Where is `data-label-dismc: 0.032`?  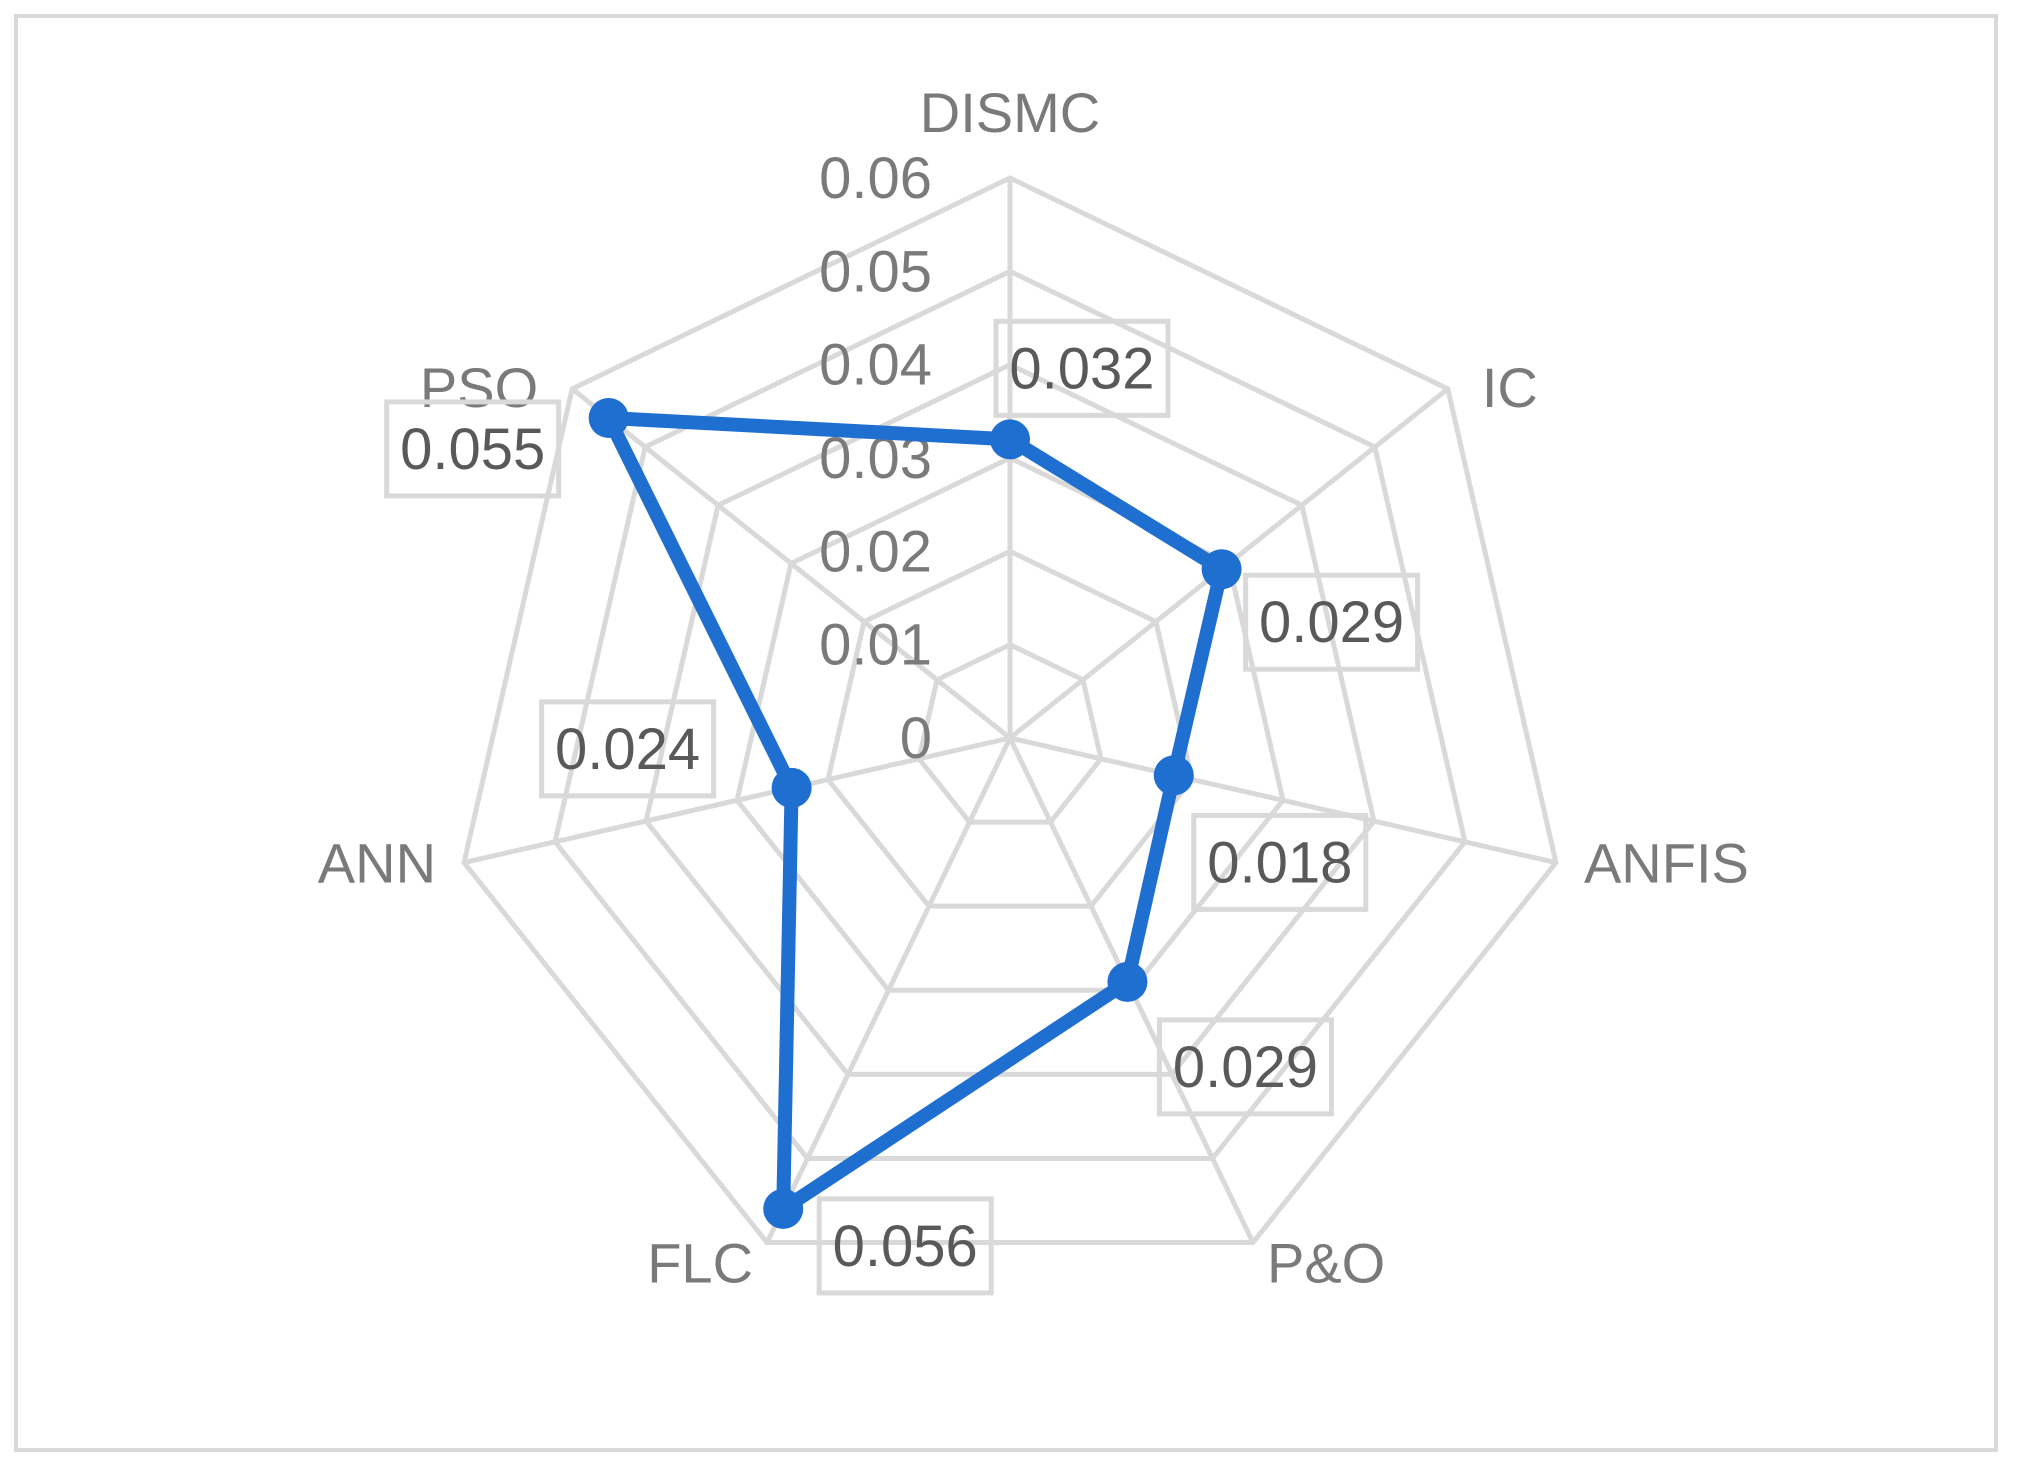 data-label-dismc: 0.032 is located at coordinates (1082, 368).